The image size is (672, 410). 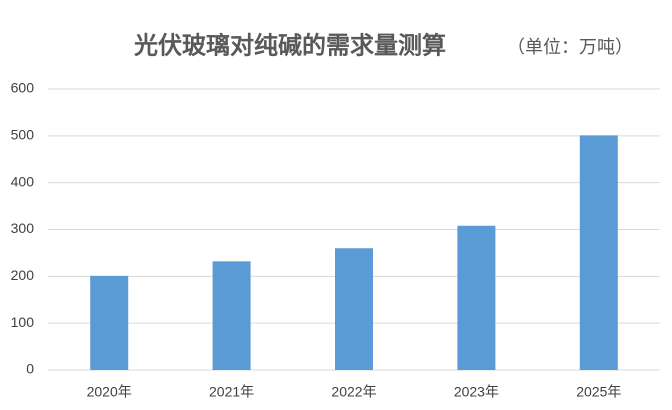 I want to click on y-tick-label: 300, so click(x=23, y=228).